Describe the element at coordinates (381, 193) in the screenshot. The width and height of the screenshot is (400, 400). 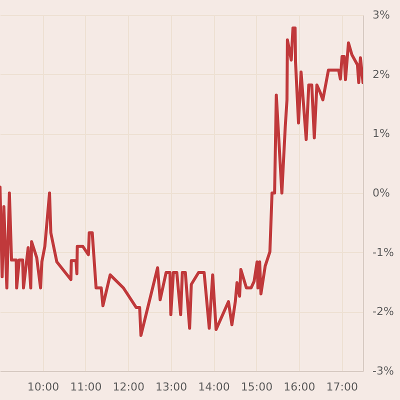
I see `y-tick-label: 0%` at that location.